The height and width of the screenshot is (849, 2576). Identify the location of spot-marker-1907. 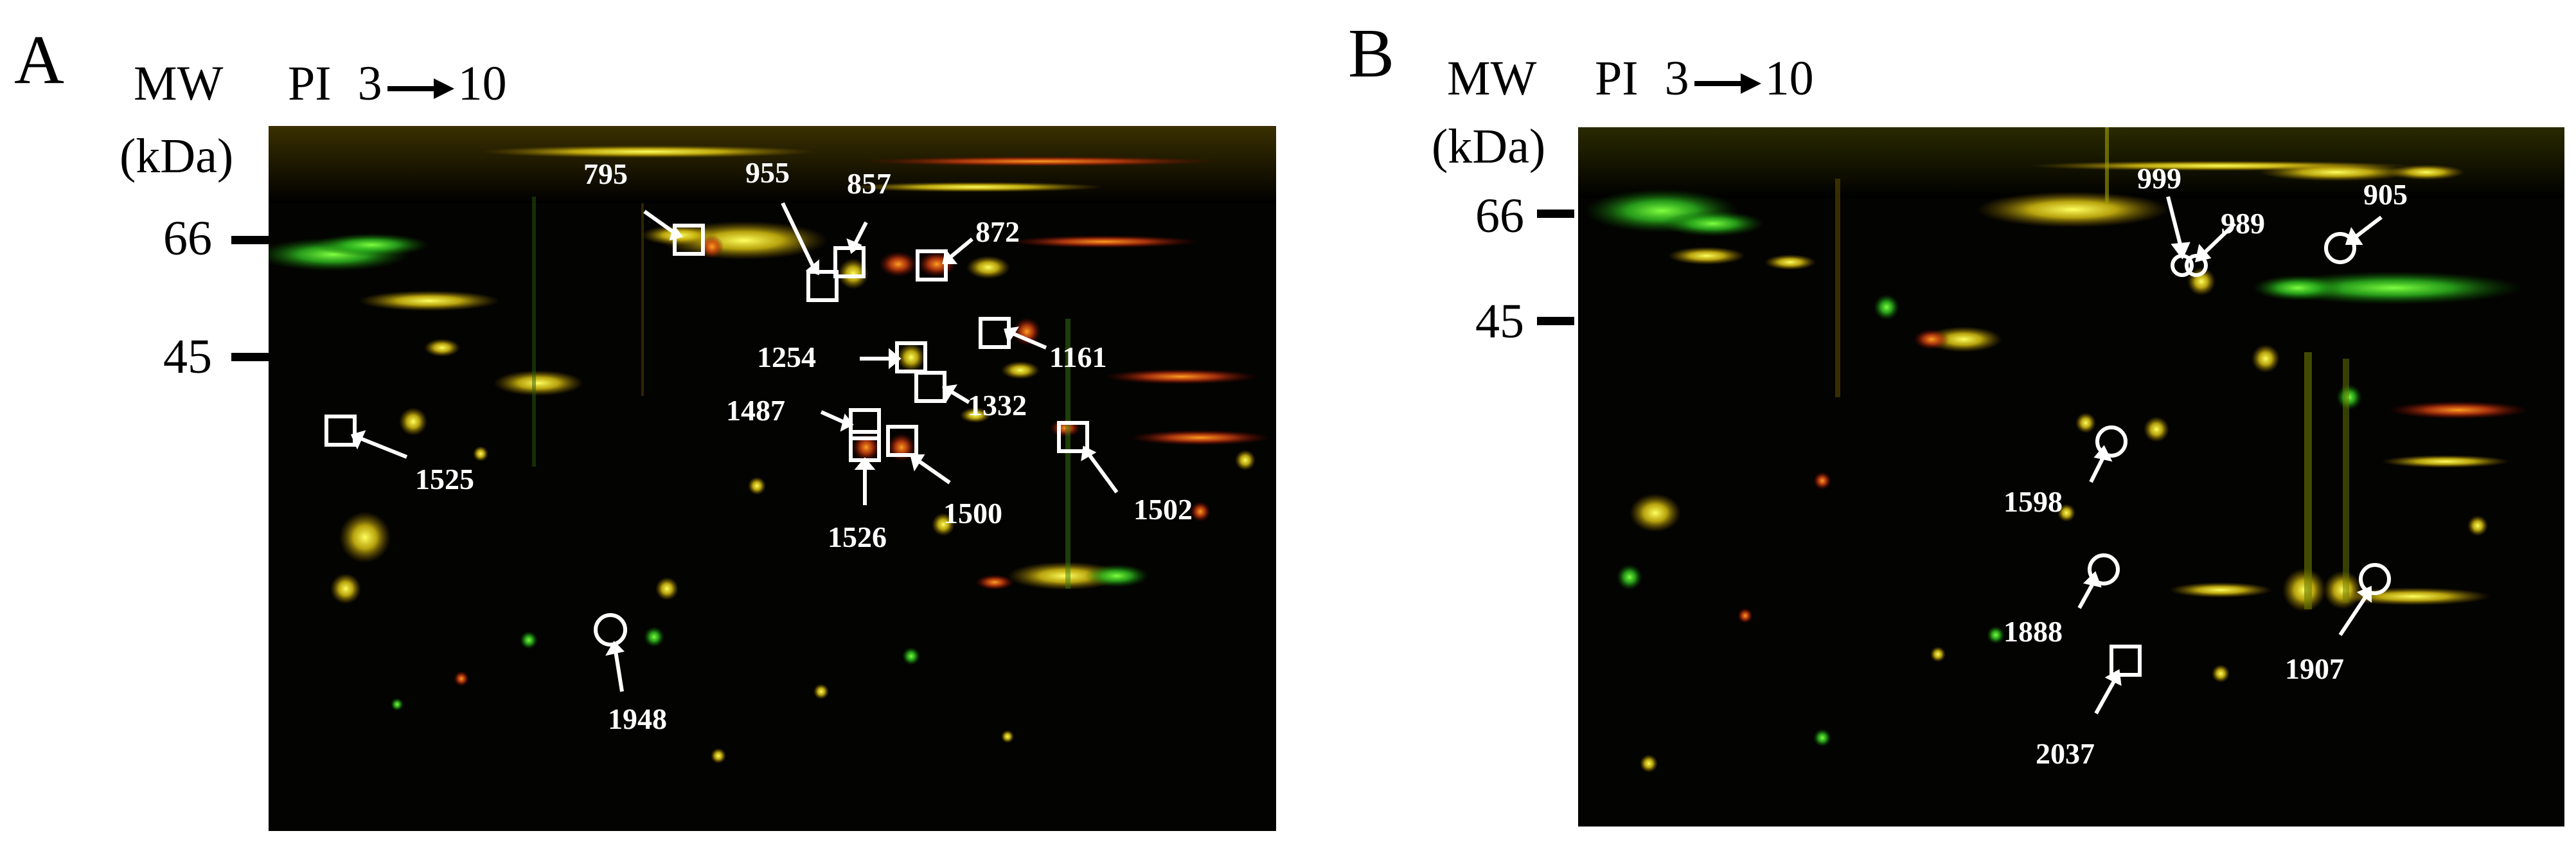
(2375, 579).